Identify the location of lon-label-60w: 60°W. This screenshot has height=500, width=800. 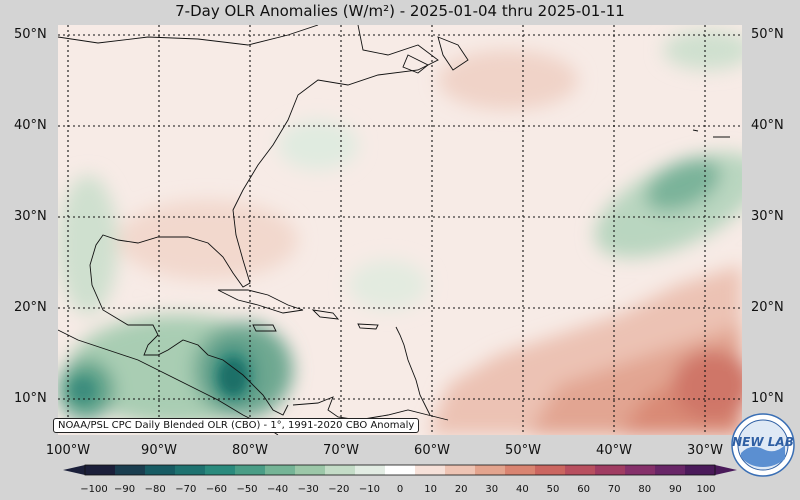
(432, 450).